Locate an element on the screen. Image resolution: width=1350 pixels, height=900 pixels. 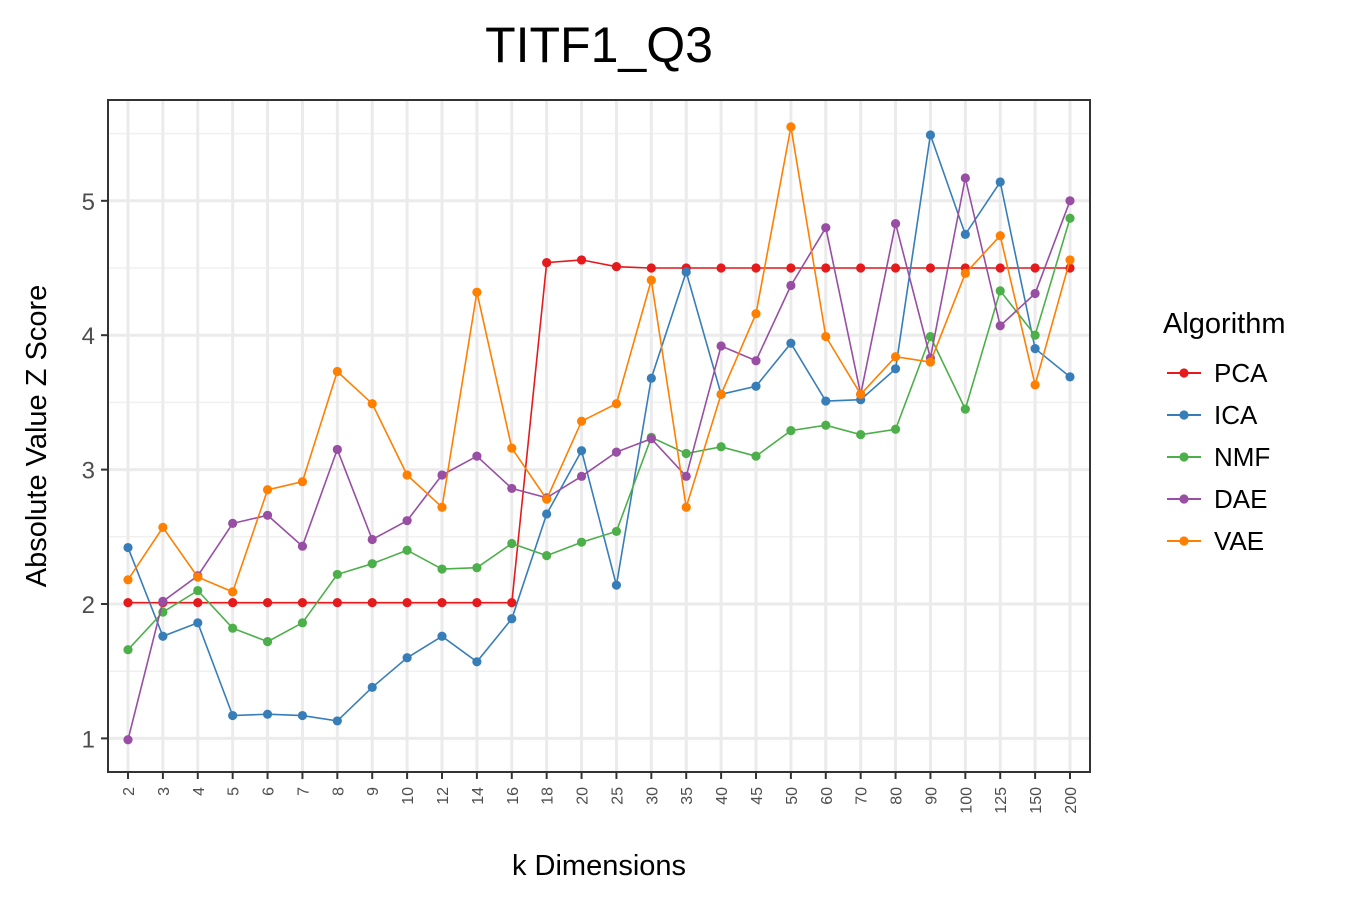
x-tick-label: 150 is located at coordinates (1036, 800).